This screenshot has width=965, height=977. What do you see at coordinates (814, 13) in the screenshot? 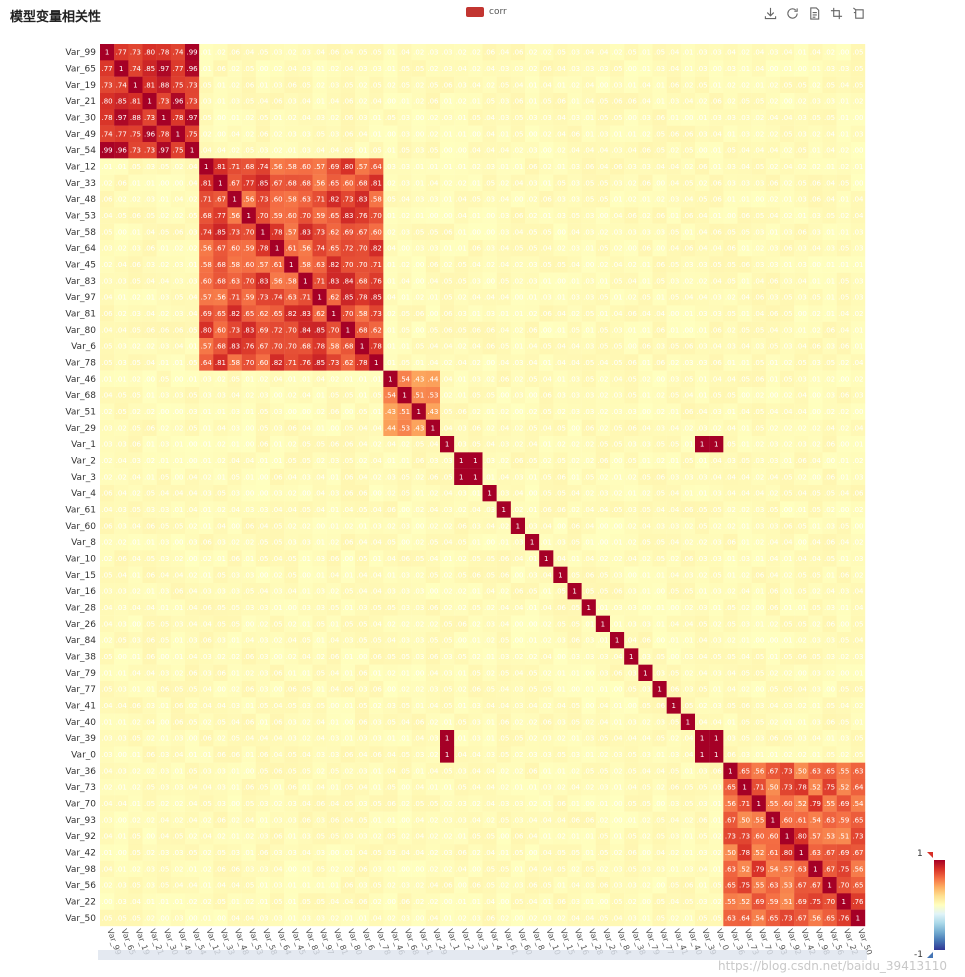
I see `data-view-icon` at bounding box center [814, 13].